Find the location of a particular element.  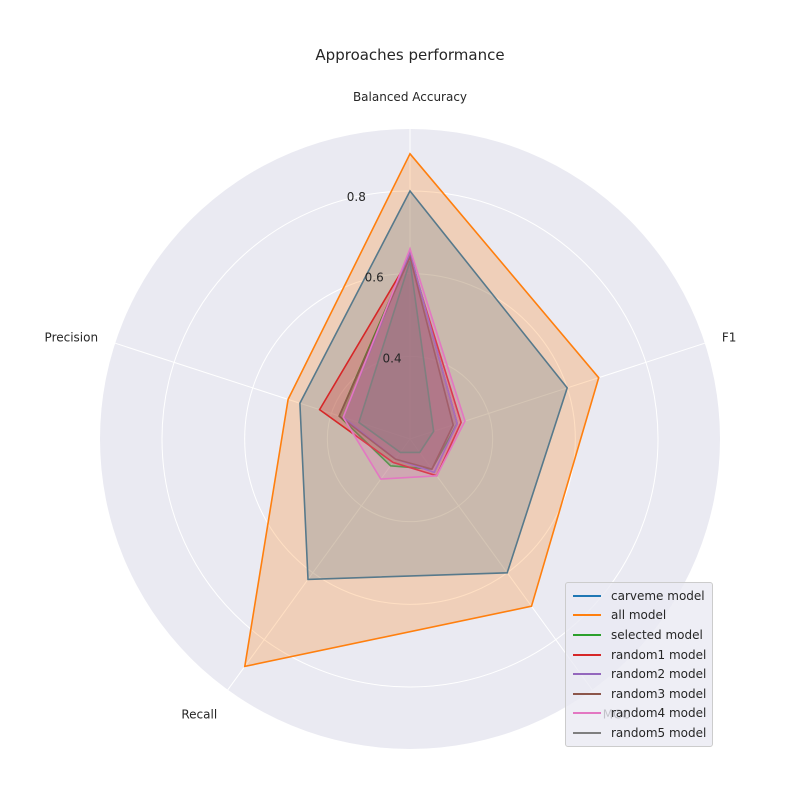

legend-item-5: random3 model is located at coordinates (639, 694).